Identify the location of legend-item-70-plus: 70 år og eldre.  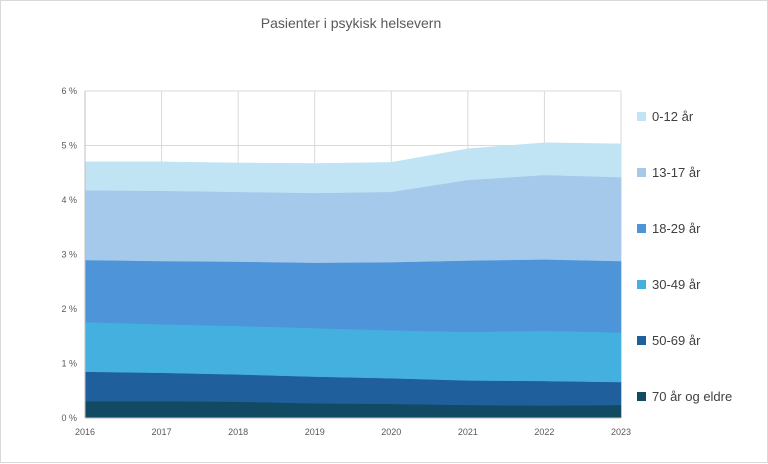
(684, 396).